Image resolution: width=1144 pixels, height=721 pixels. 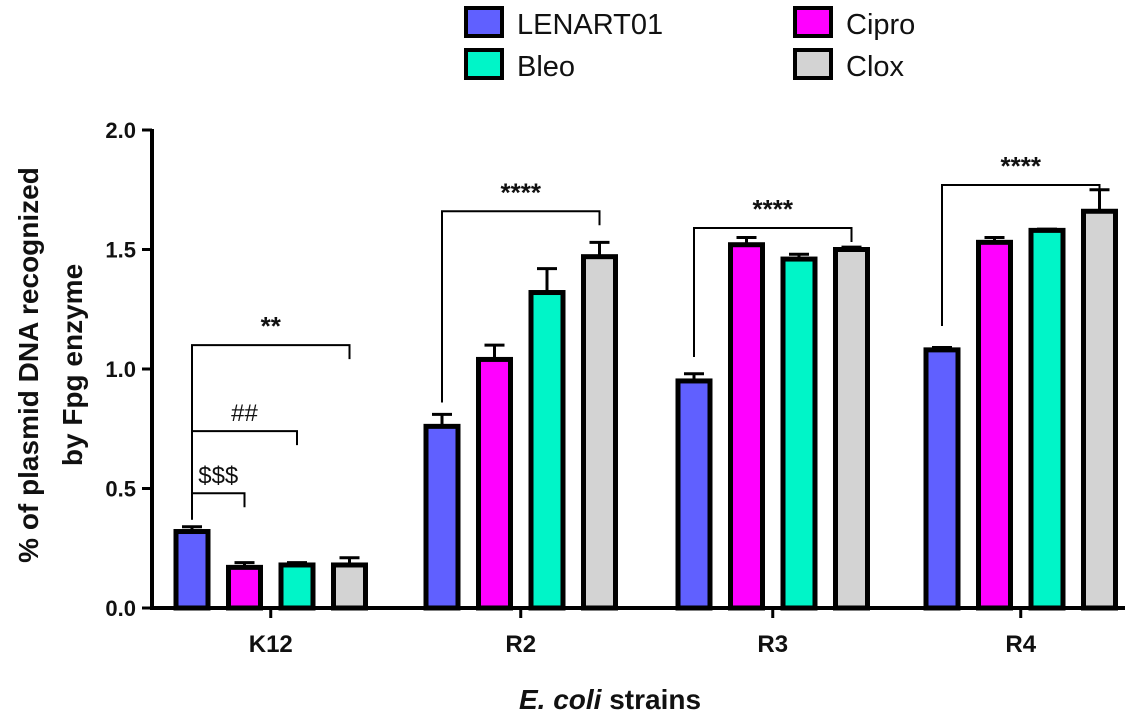 What do you see at coordinates (1020, 644) in the screenshot?
I see `x-tick-label: R4` at bounding box center [1020, 644].